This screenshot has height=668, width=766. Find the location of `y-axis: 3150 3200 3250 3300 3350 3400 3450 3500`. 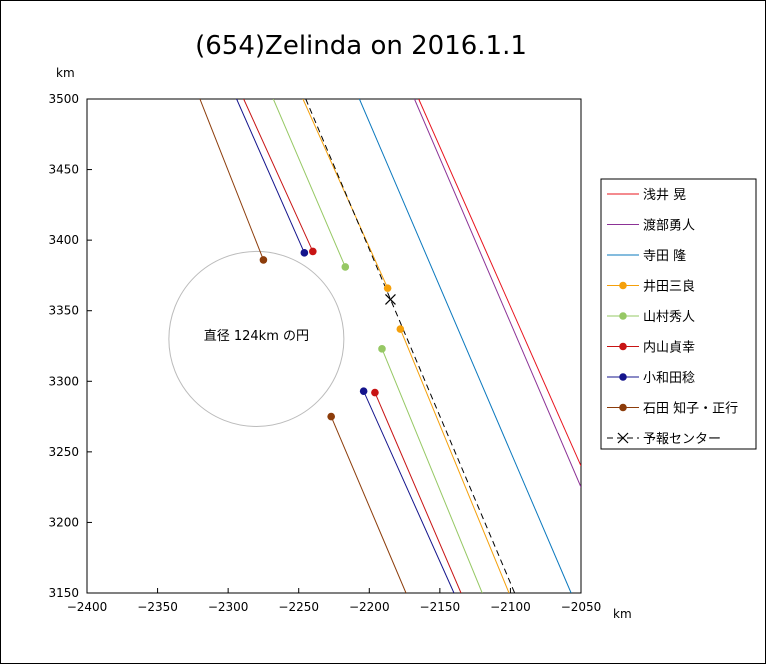

y-axis: 3150 3200 3250 3300 3350 3400 3450 3500 is located at coordinates (70, 346).